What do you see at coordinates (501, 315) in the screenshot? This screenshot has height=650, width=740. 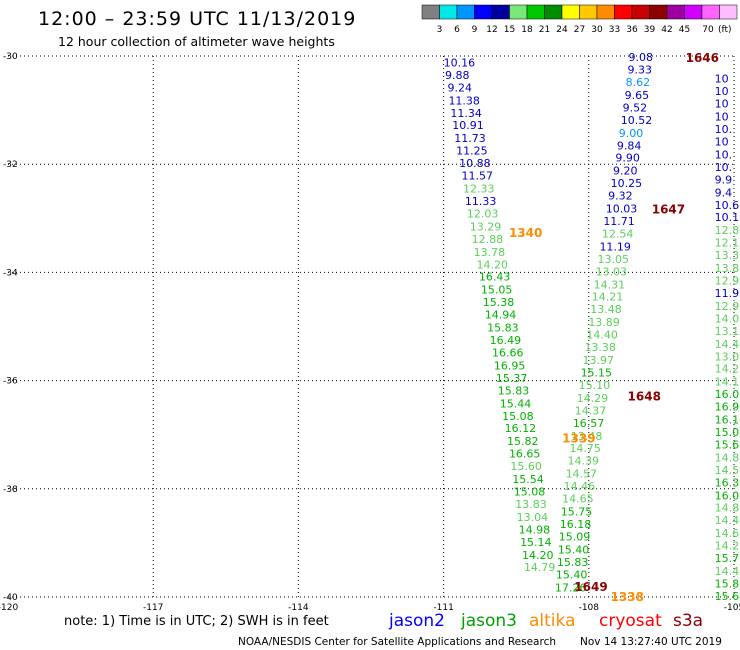 I see `wave-height-point: 14.94` at bounding box center [501, 315].